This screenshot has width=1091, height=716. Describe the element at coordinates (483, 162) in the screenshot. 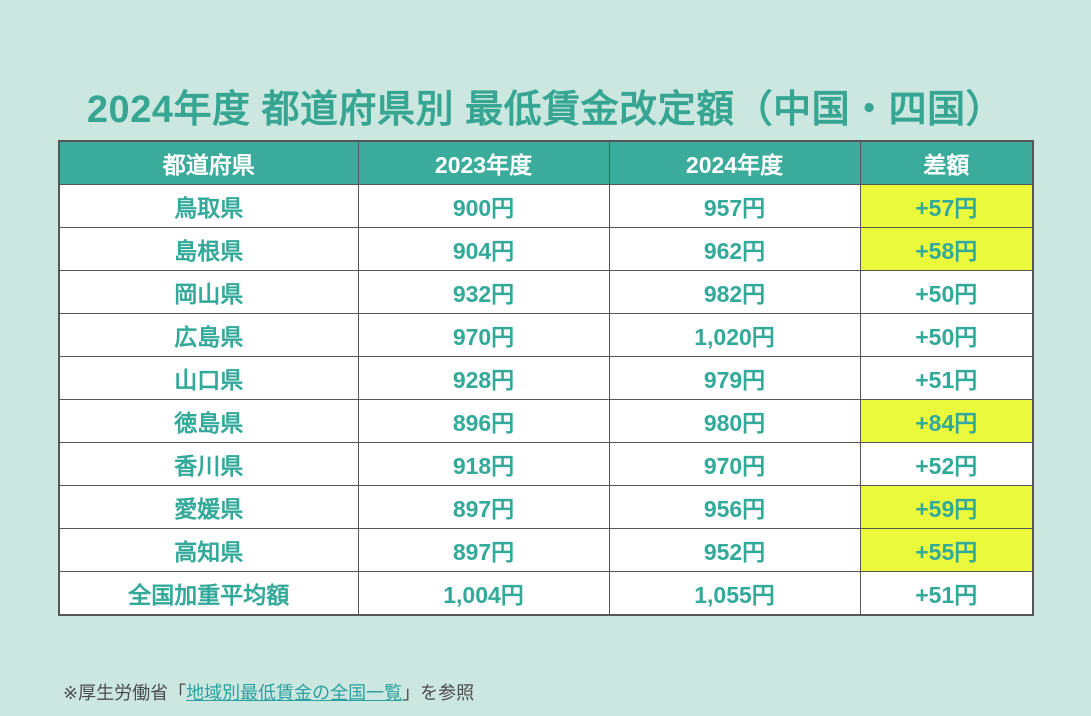

I see `header-cell-2023: 2023年度` at that location.